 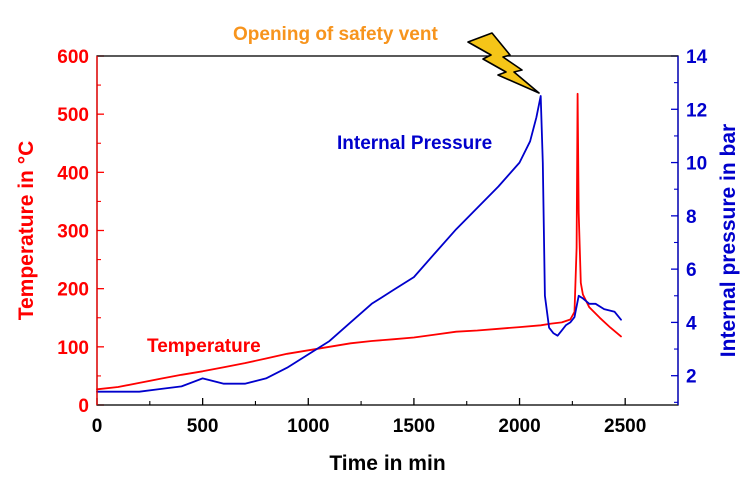 What do you see at coordinates (97, 426) in the screenshot?
I see `x-tick-label: 0` at bounding box center [97, 426].